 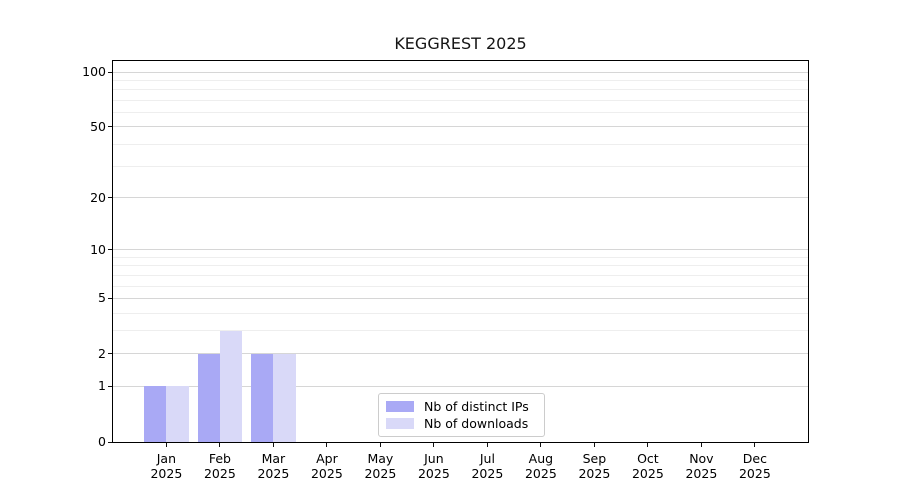 What do you see at coordinates (273, 445) in the screenshot?
I see `x-tick-mark-mar` at bounding box center [273, 445].